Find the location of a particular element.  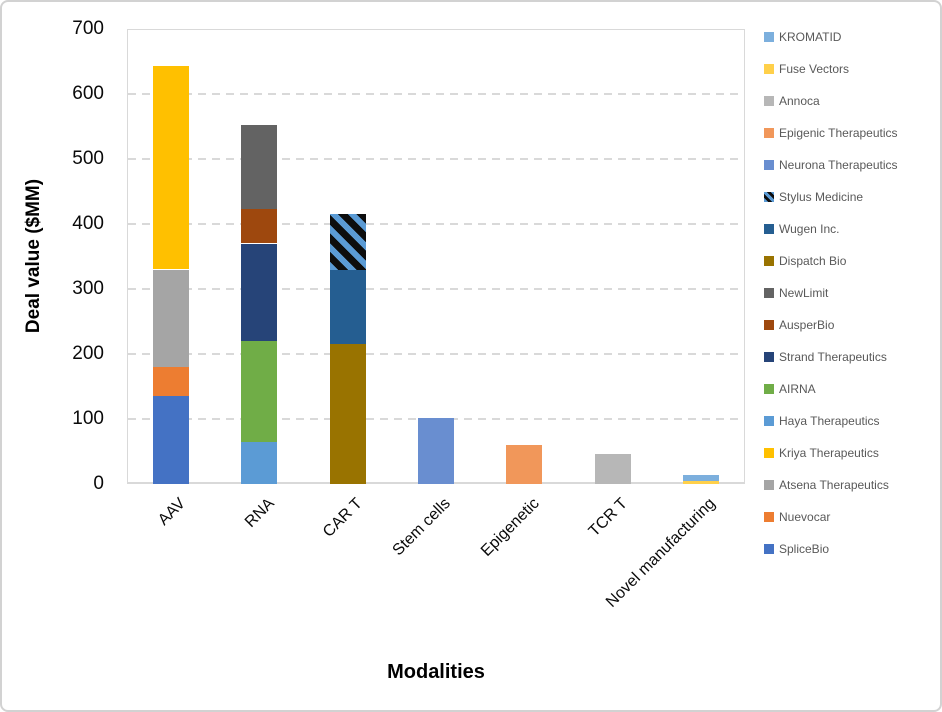

legend-label: Stylus Medicine is located at coordinates (821, 197).